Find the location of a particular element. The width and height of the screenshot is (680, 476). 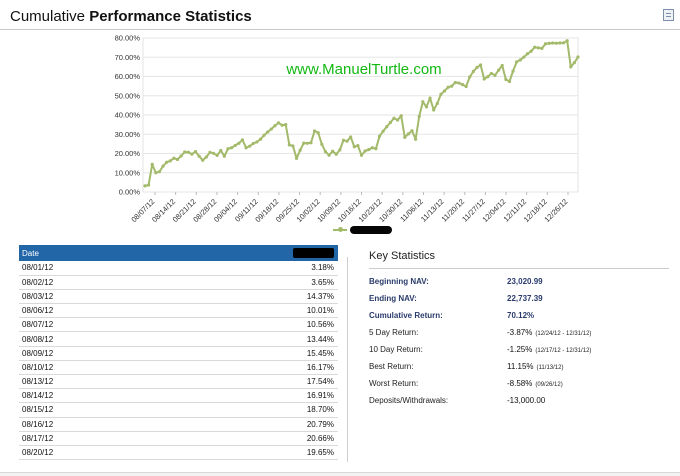

table-row: 08/02/12 3.65% is located at coordinates (178, 282).